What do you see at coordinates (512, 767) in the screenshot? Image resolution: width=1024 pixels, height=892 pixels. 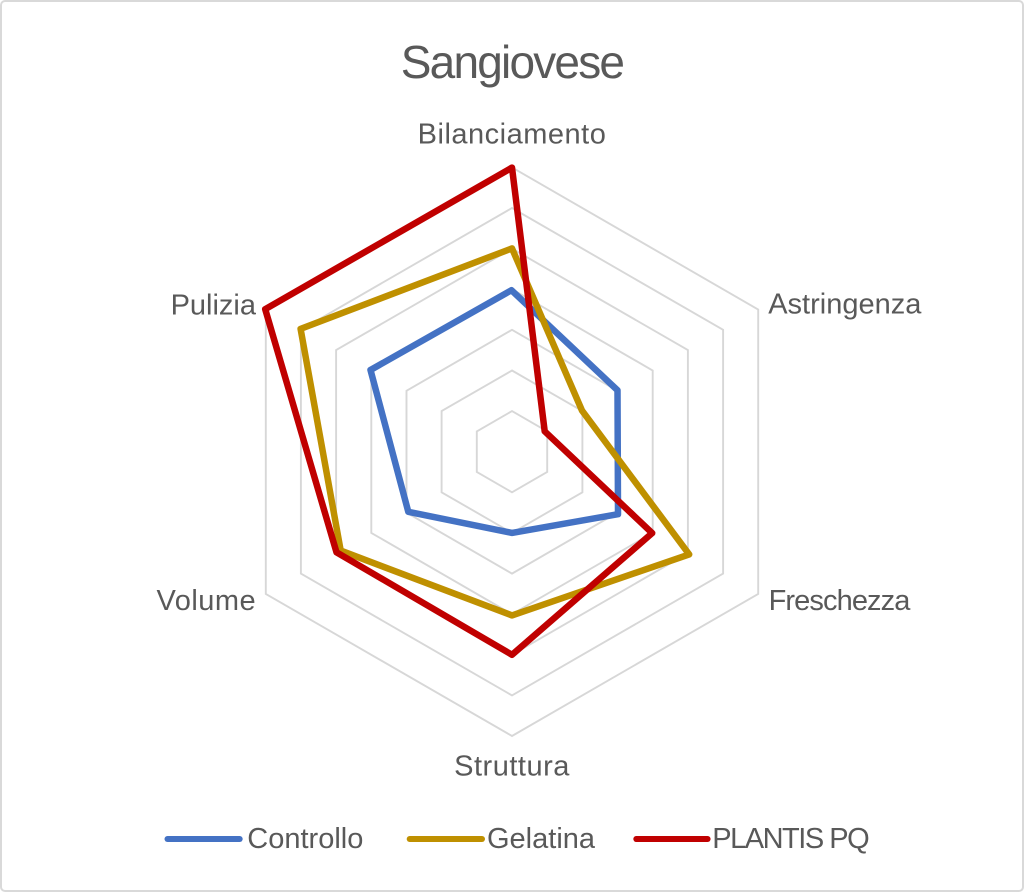 I see `svg-text: Struttura` at bounding box center [512, 767].